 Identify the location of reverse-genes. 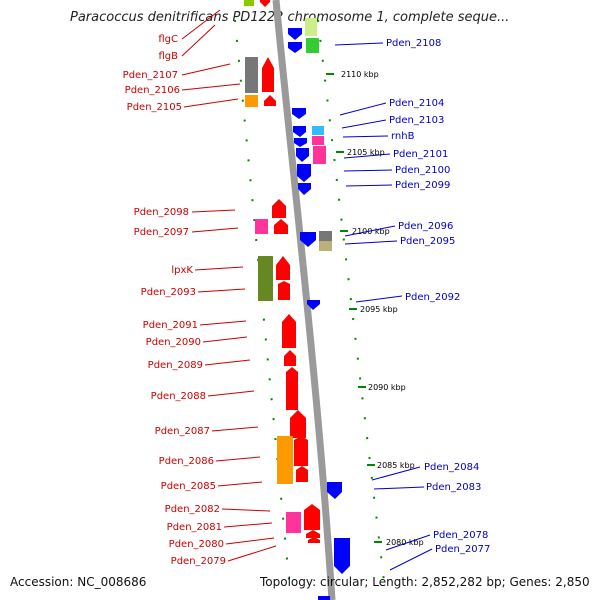
(319, 309).